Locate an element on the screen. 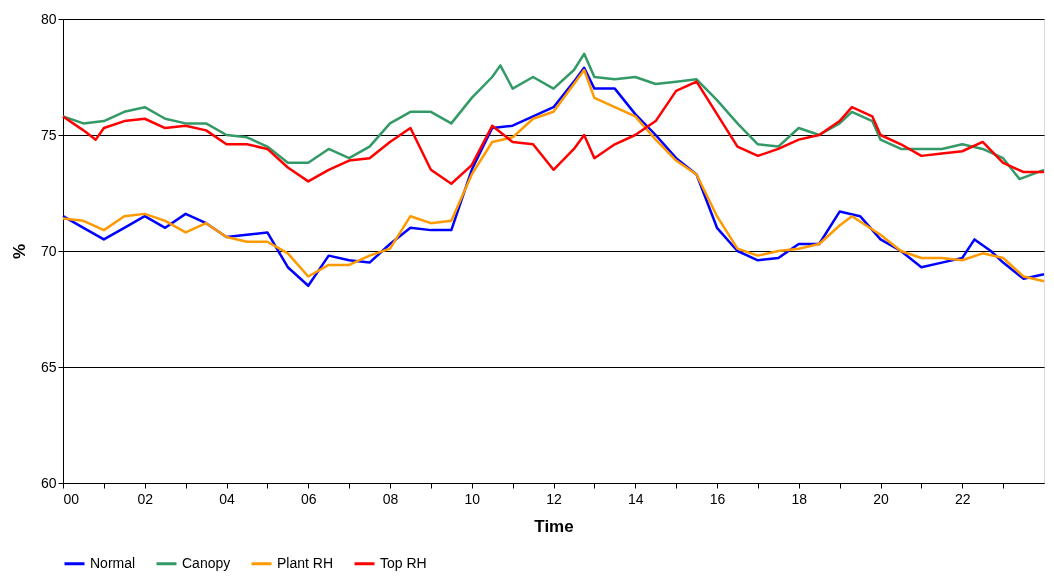 Image resolution: width=1054 pixels, height=579 pixels. x-tick-label: 04 is located at coordinates (227, 498).